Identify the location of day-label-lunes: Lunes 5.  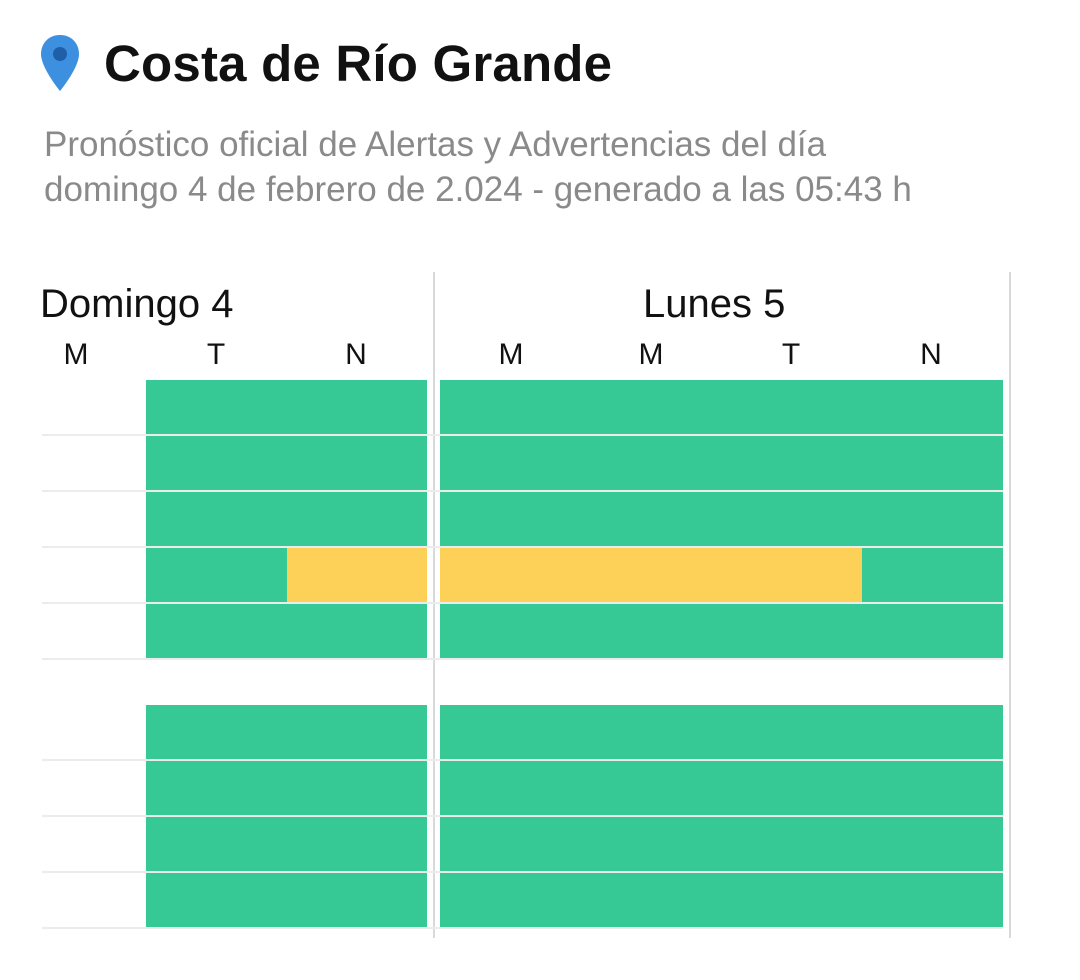
(714, 304).